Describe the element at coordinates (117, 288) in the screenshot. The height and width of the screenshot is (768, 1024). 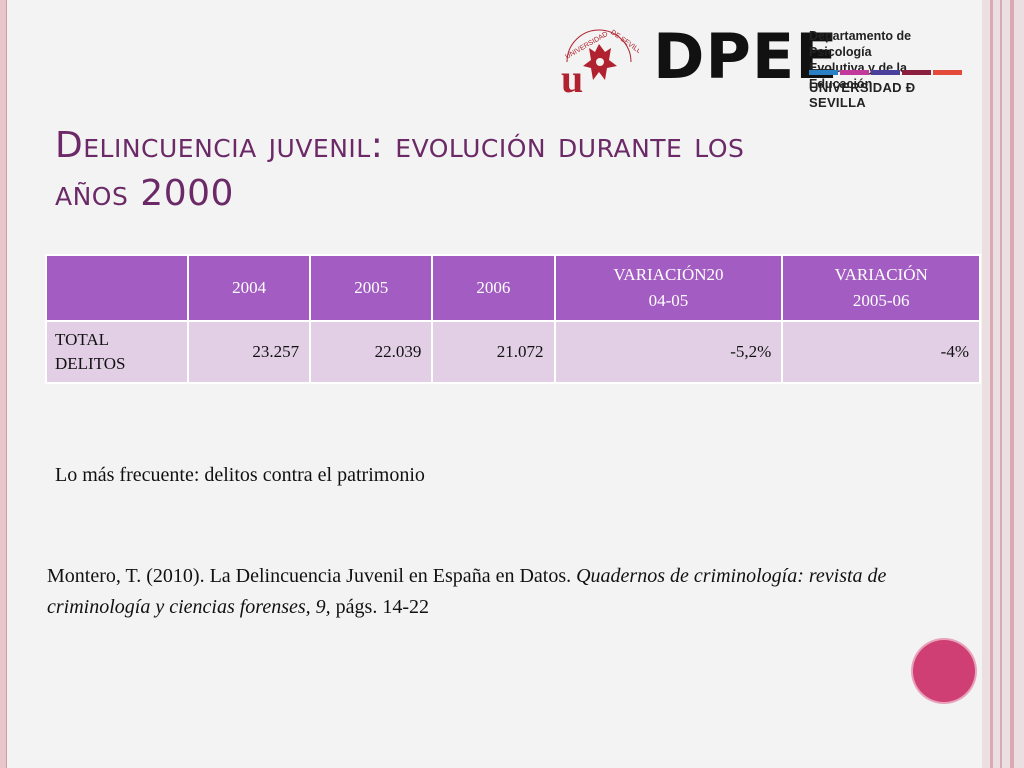
I see `table-header-corner` at that location.